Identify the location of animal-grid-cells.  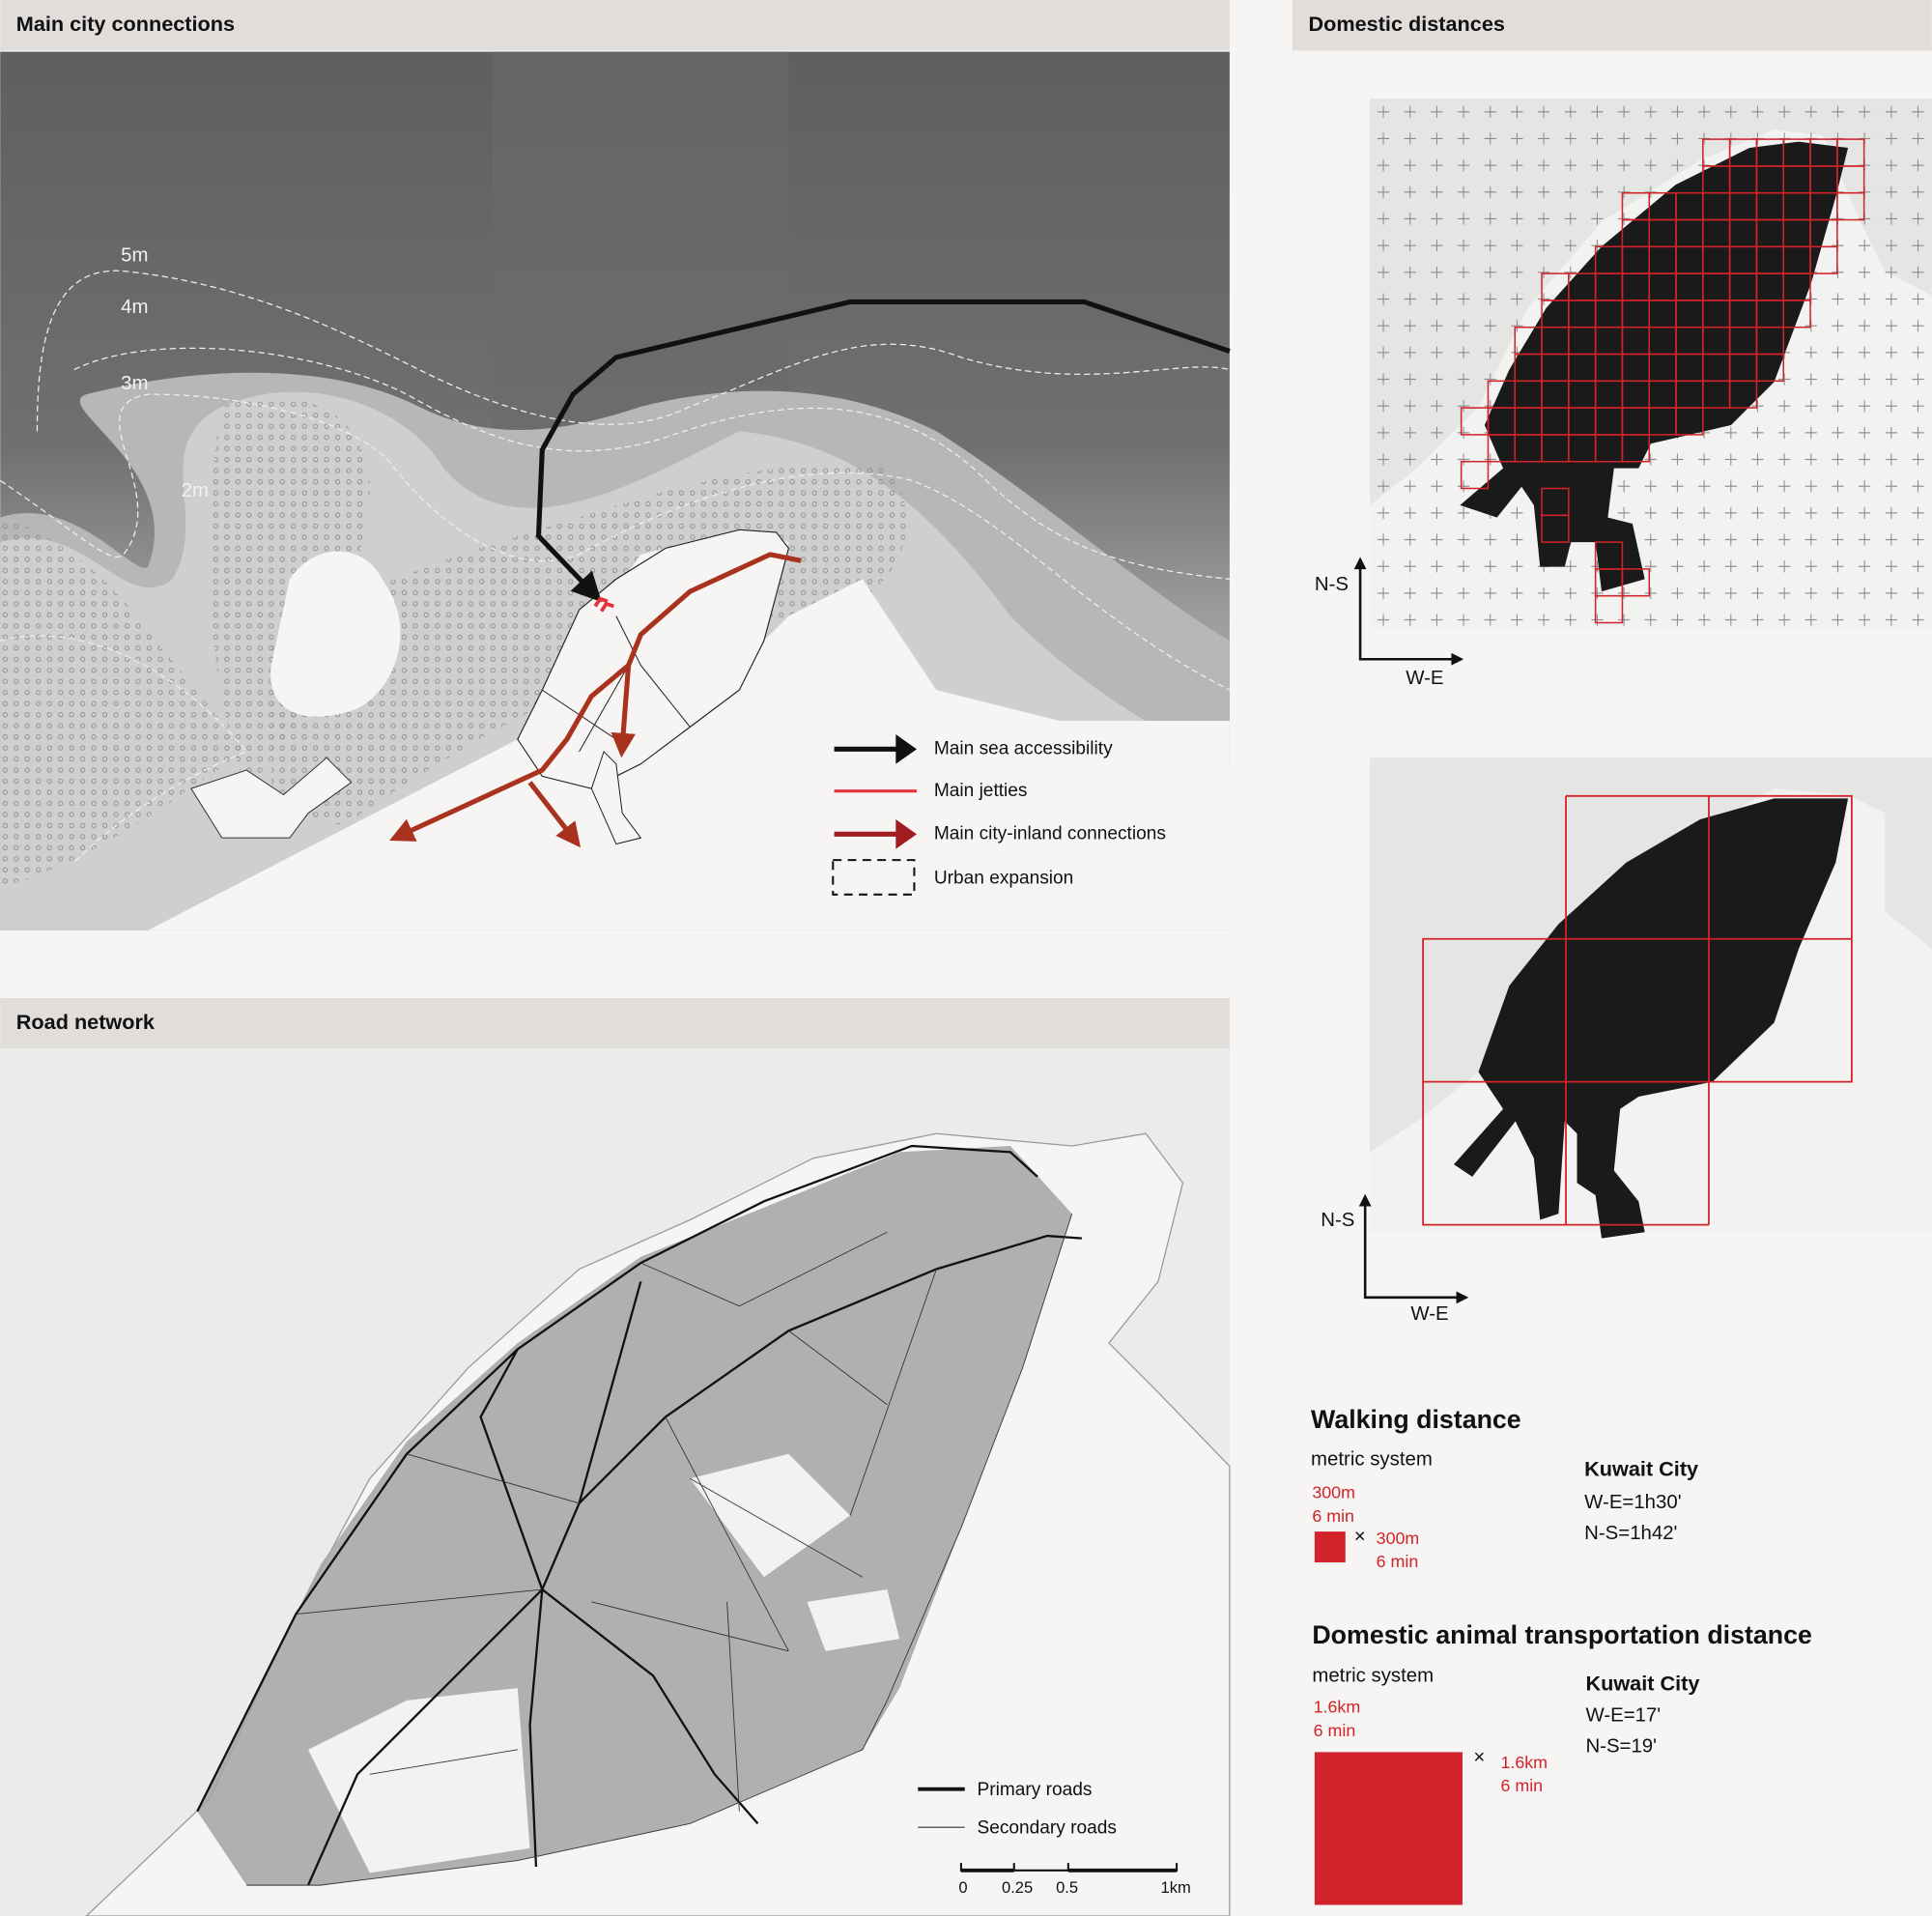
(1637, 1010).